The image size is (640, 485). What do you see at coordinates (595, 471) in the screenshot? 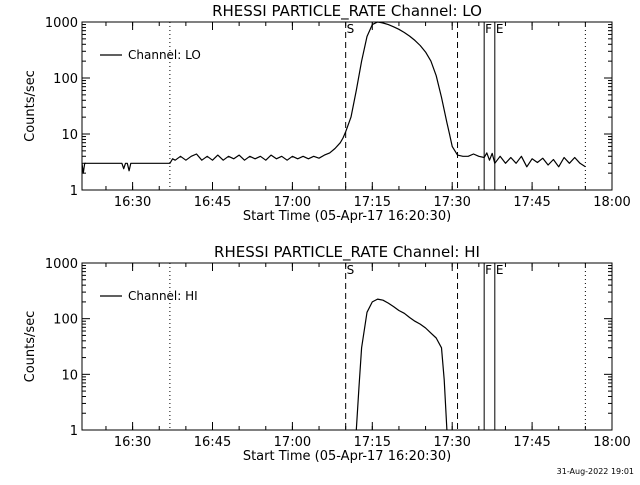
I see `timestamp: 31-Aug-2022 19:01` at bounding box center [595, 471].